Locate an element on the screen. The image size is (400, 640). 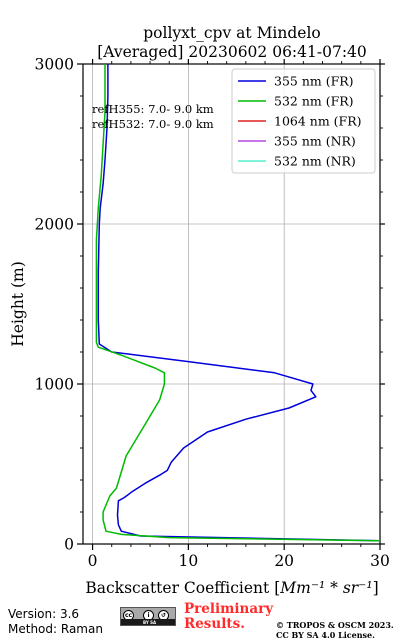
version-text: Version: 3.6 is located at coordinates (44, 614).